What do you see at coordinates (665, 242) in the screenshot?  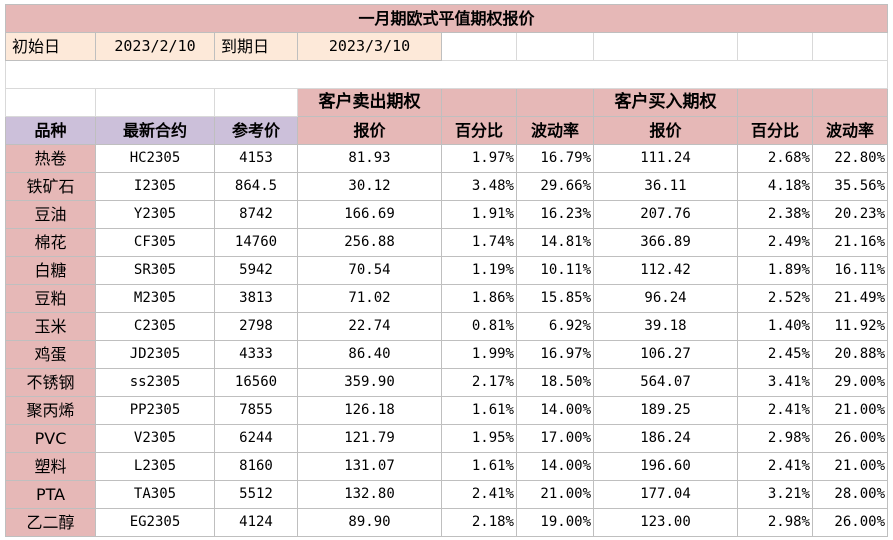 I see `buy-price-cell: 366.89` at bounding box center [665, 242].